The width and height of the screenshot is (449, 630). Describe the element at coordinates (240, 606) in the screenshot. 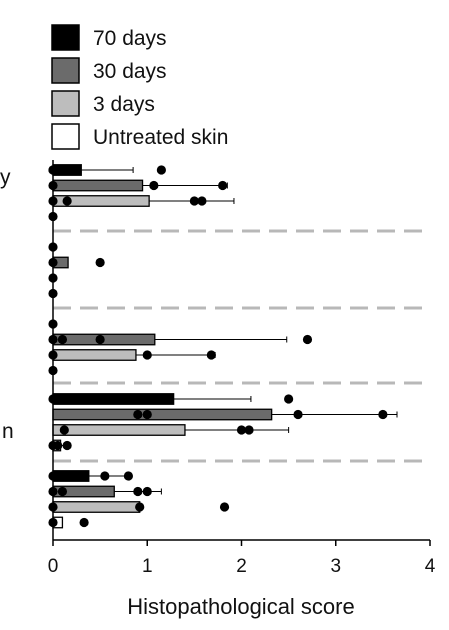

I see `x-axis-label: Histopathological score` at that location.